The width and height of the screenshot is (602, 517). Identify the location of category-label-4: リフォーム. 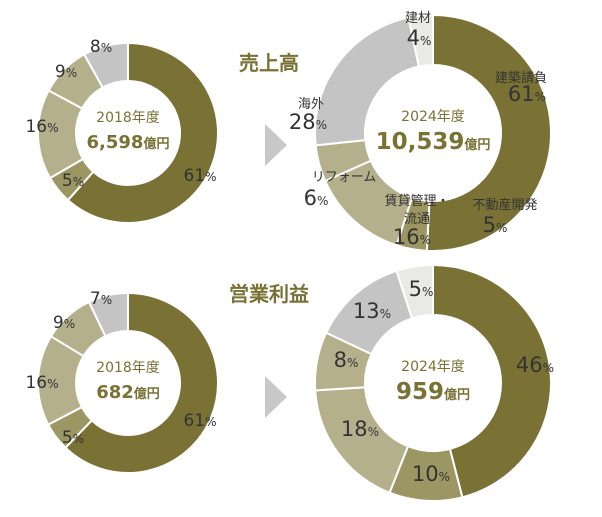
(344, 177).